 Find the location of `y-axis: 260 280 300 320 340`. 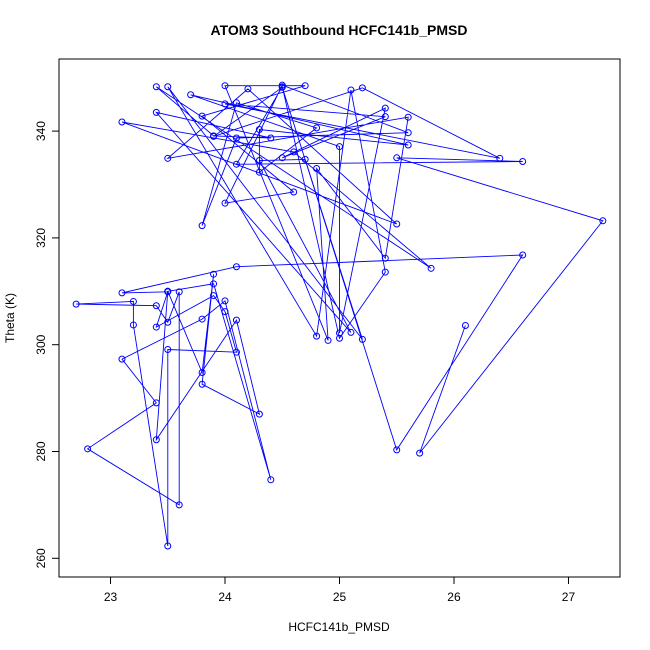

y-axis: 260 280 300 320 340 is located at coordinates (46, 344).